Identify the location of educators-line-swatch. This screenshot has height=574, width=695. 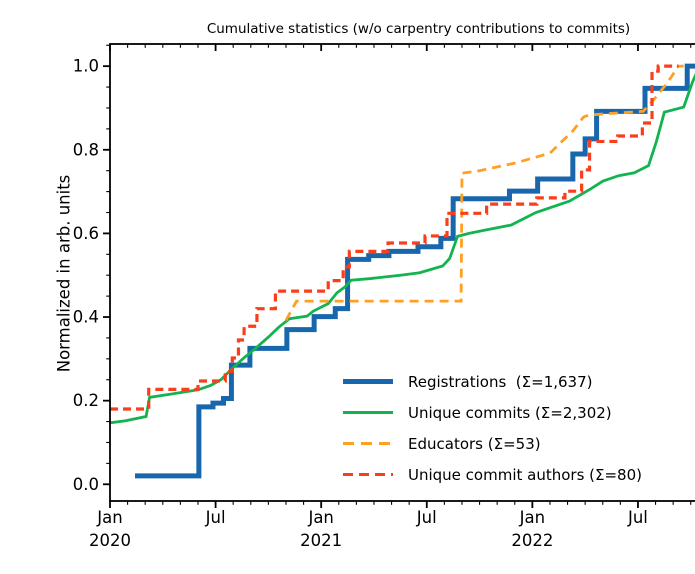
(368, 443).